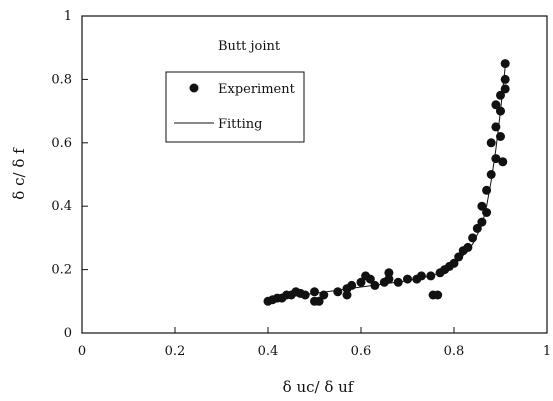 The height and width of the screenshot is (401, 553). Describe the element at coordinates (194, 88) in the screenshot. I see `legend-experiment-marker` at that location.